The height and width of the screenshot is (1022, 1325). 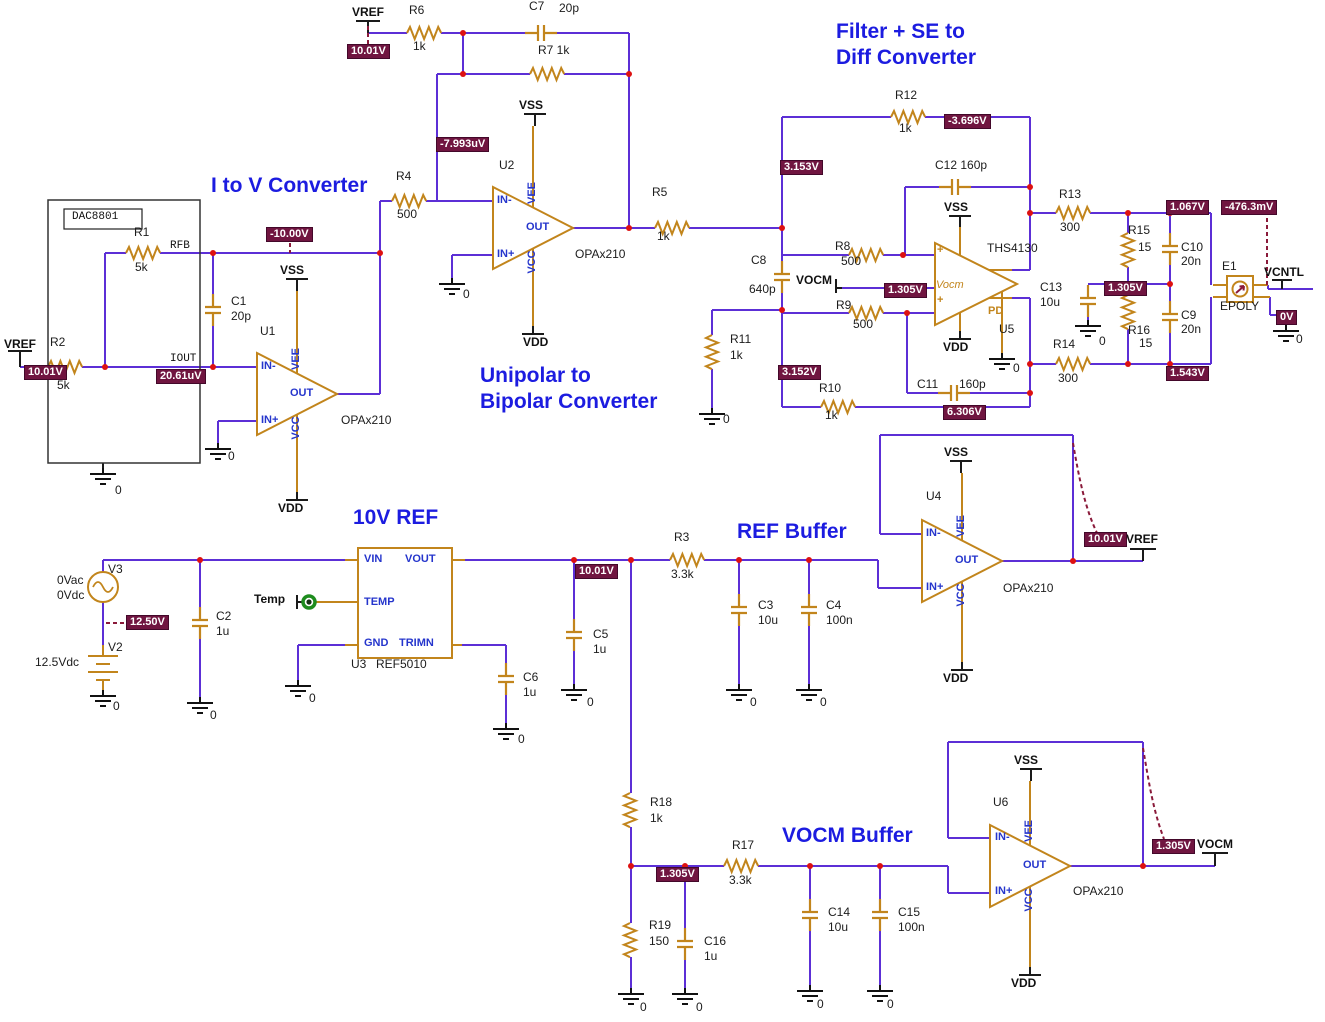 What do you see at coordinates (741, 339) in the screenshot?
I see `label-r11: R11` at bounding box center [741, 339].